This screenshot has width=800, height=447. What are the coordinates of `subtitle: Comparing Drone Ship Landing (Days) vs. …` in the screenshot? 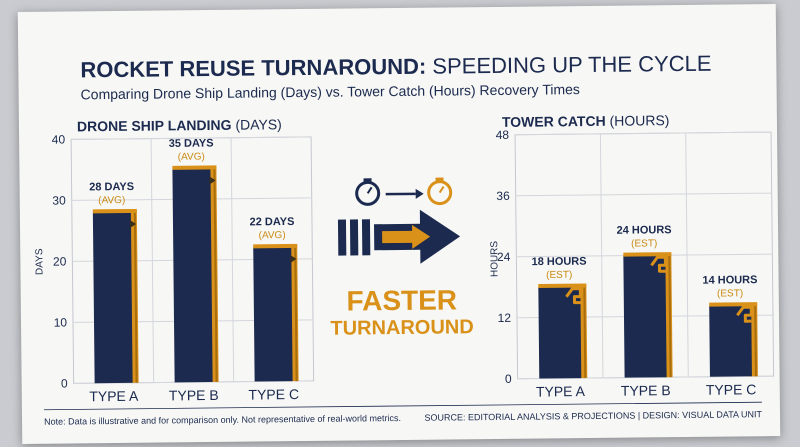 It's located at (330, 91).